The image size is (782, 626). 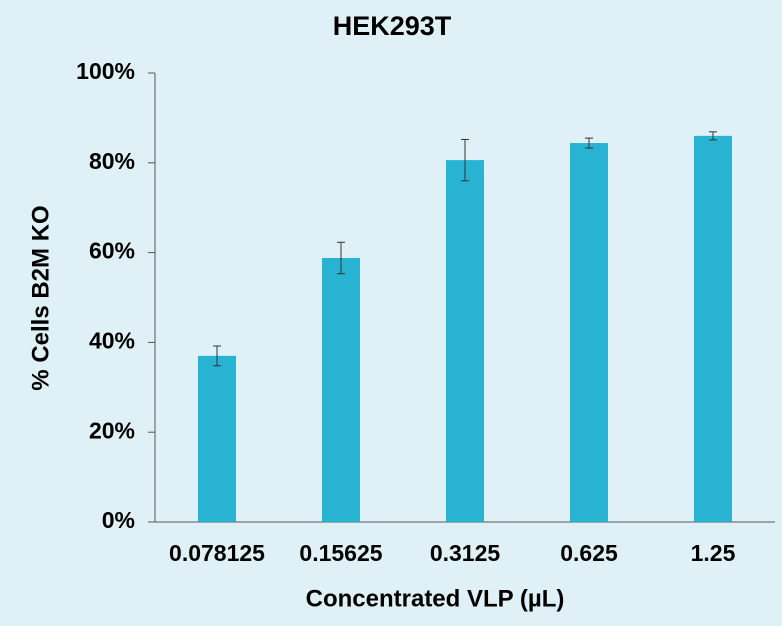 What do you see at coordinates (105, 71) in the screenshot?
I see `y-tick-label: 100%` at bounding box center [105, 71].